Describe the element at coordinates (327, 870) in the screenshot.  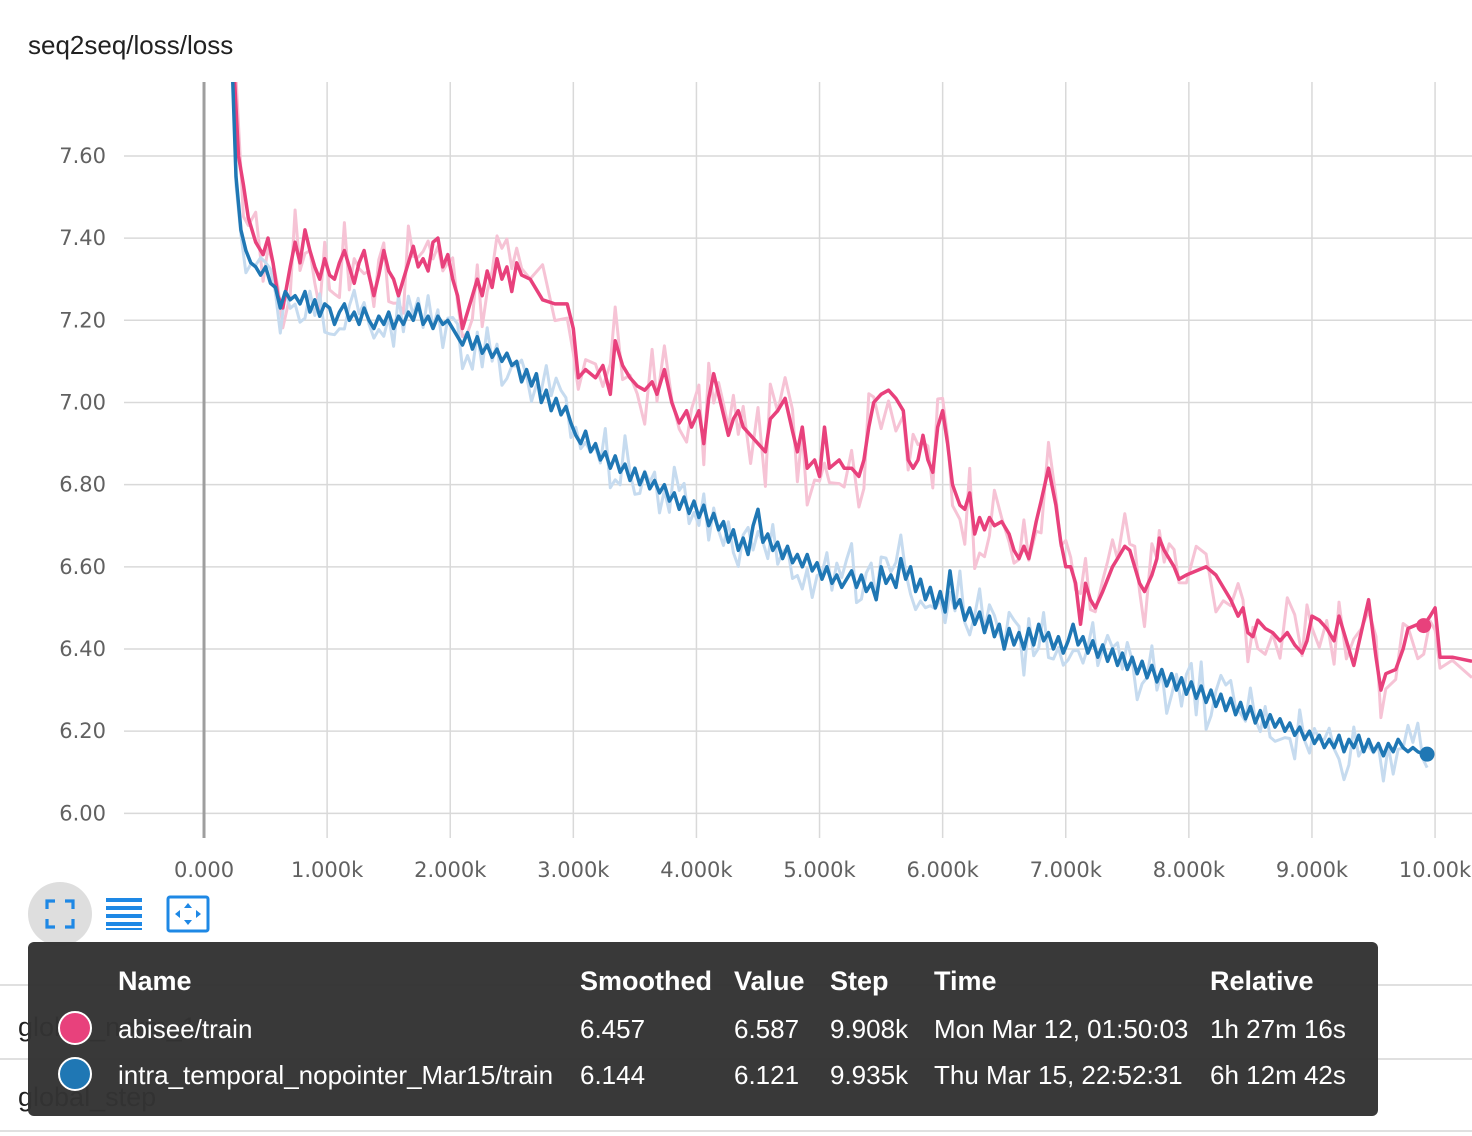
I see `x-tick-label: 1.000k` at that location.